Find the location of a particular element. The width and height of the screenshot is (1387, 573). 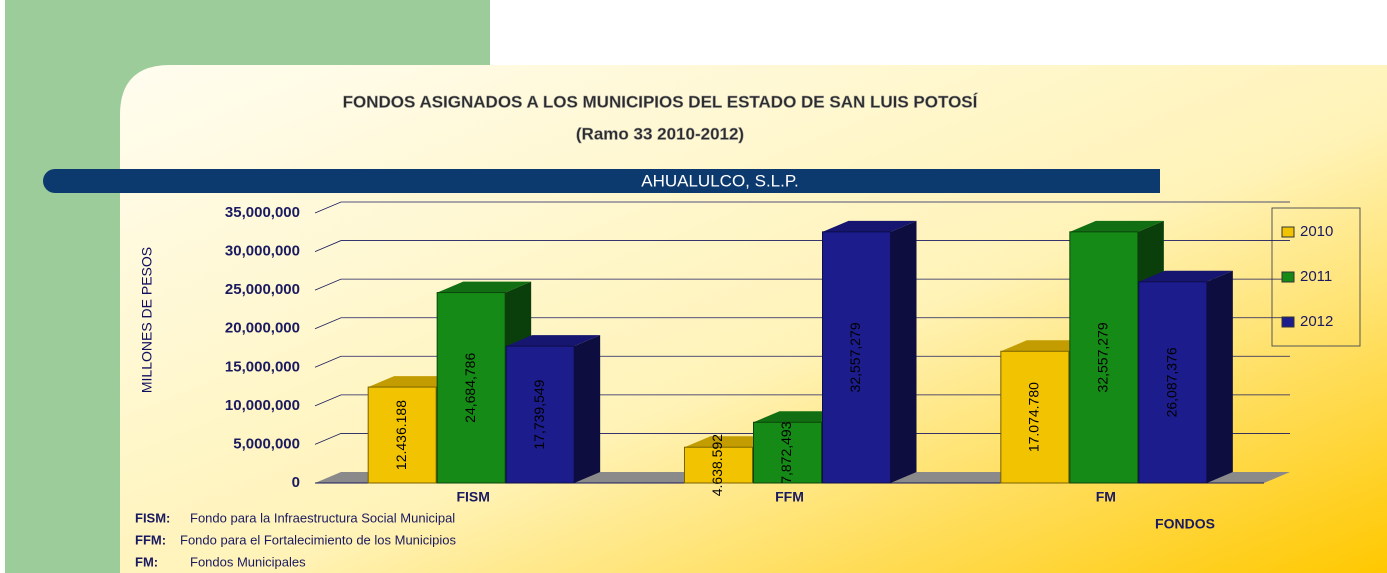

value-label: 12.436.188 is located at coordinates (401, 435).